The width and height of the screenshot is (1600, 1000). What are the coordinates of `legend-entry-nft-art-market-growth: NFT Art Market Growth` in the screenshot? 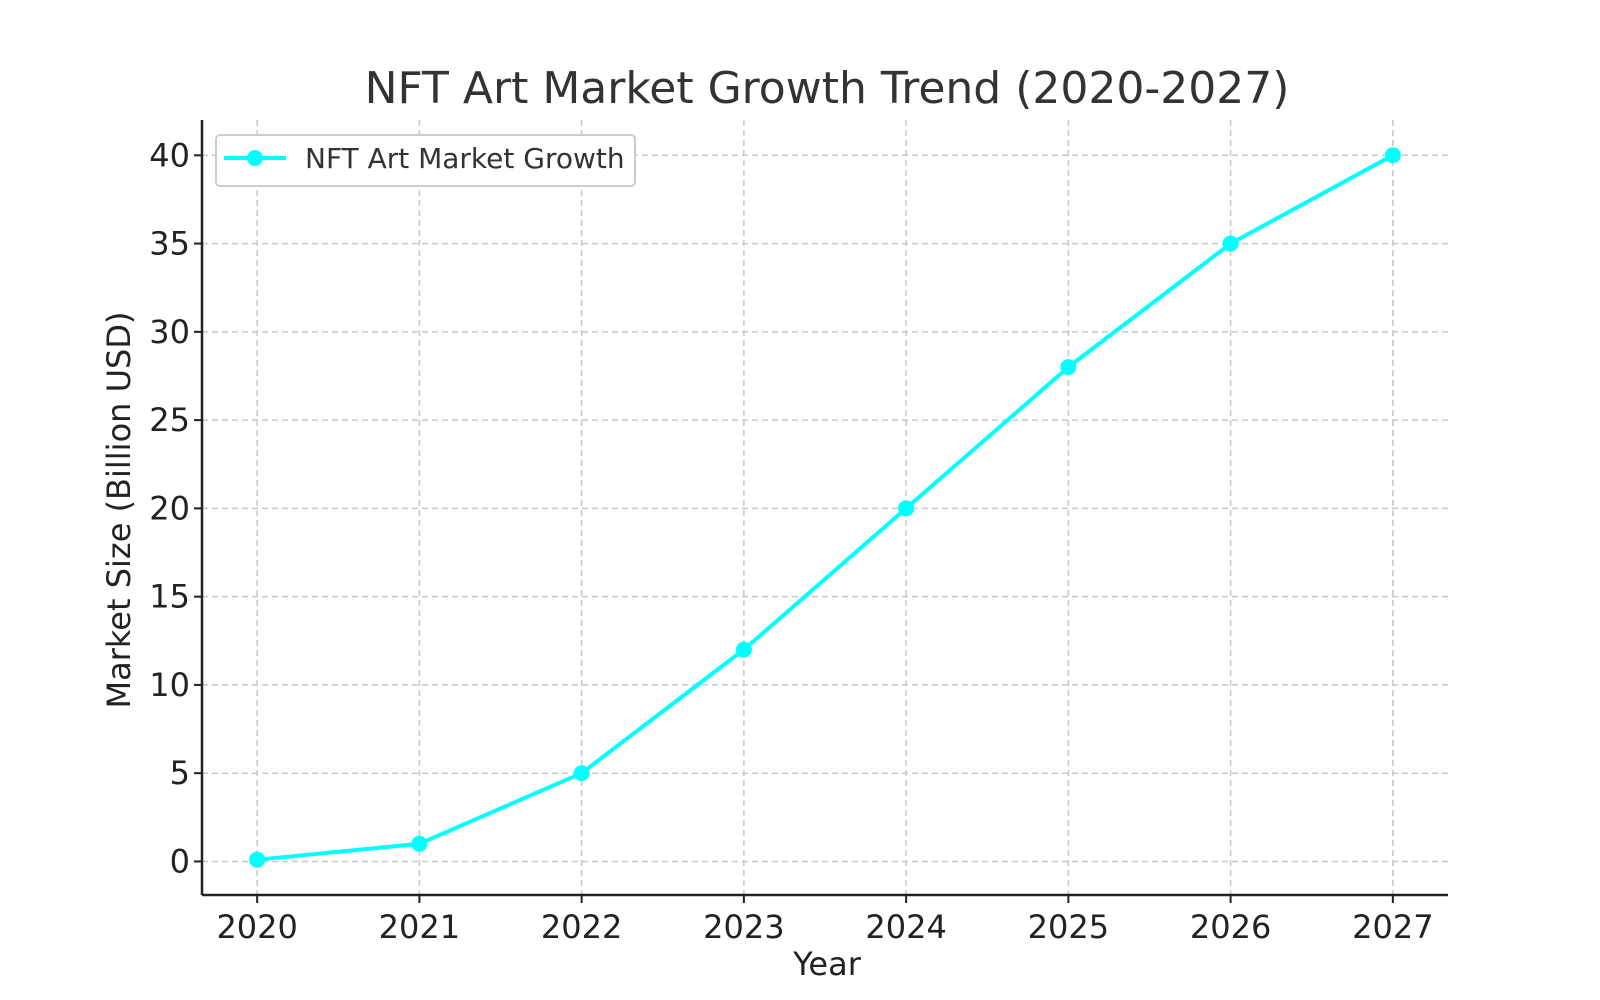 It's located at (465, 158).